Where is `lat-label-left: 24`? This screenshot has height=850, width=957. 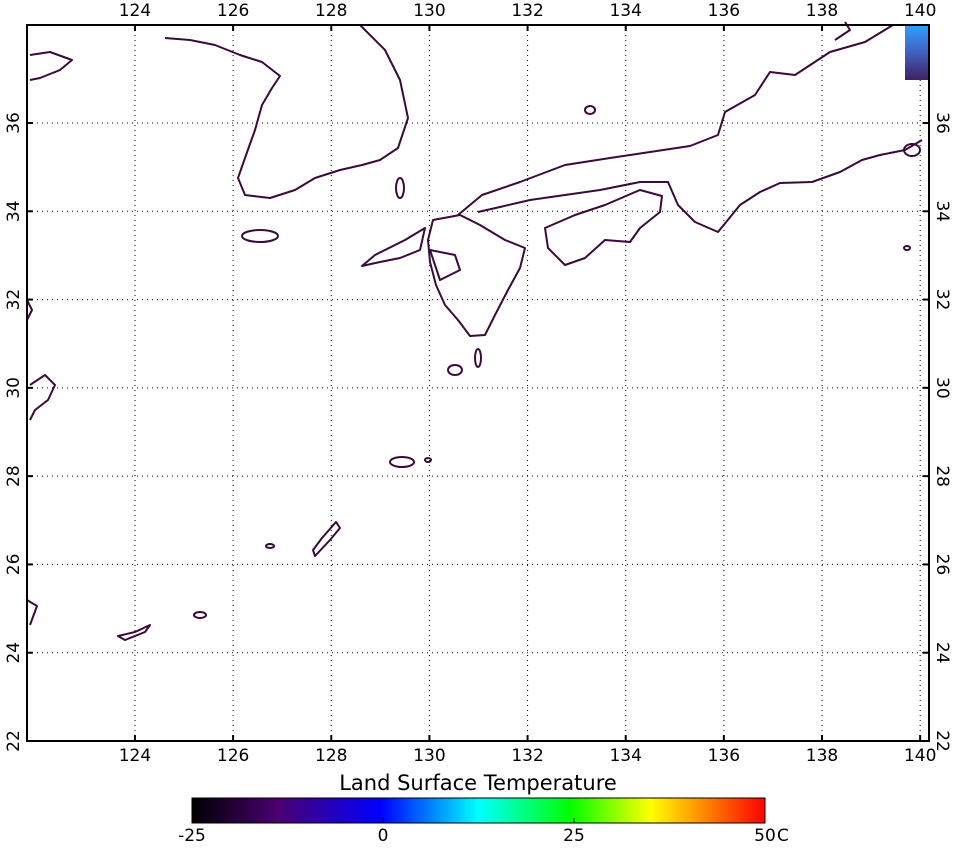 lat-label-left: 24 is located at coordinates (14, 653).